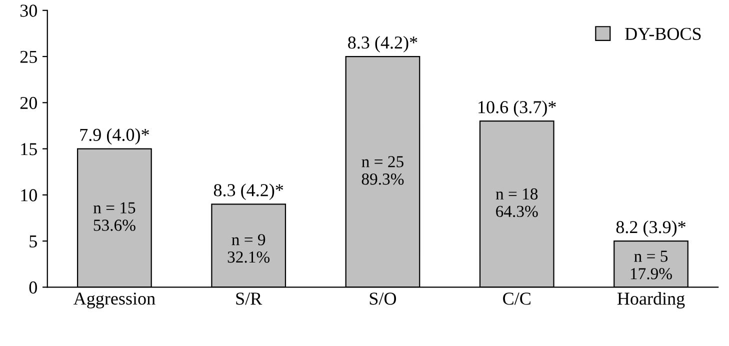  What do you see at coordinates (28, 10) in the screenshot?
I see `y-tick-label: 30` at bounding box center [28, 10].